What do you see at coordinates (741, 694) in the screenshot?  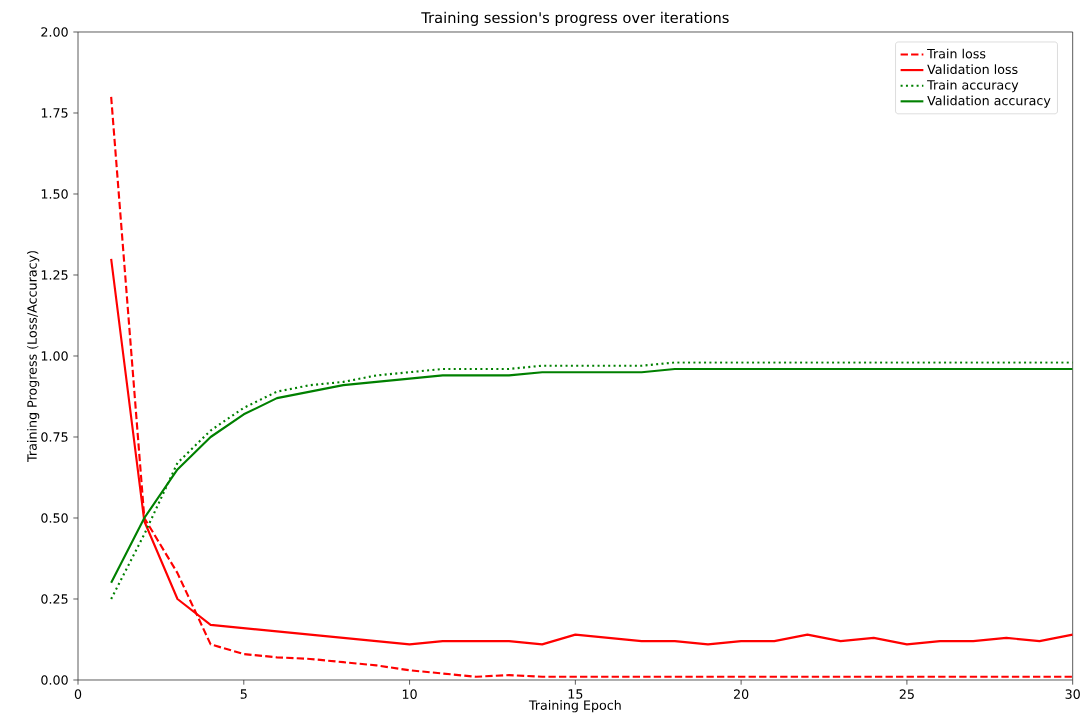 I see `x-tick-label: 20` at bounding box center [741, 694].